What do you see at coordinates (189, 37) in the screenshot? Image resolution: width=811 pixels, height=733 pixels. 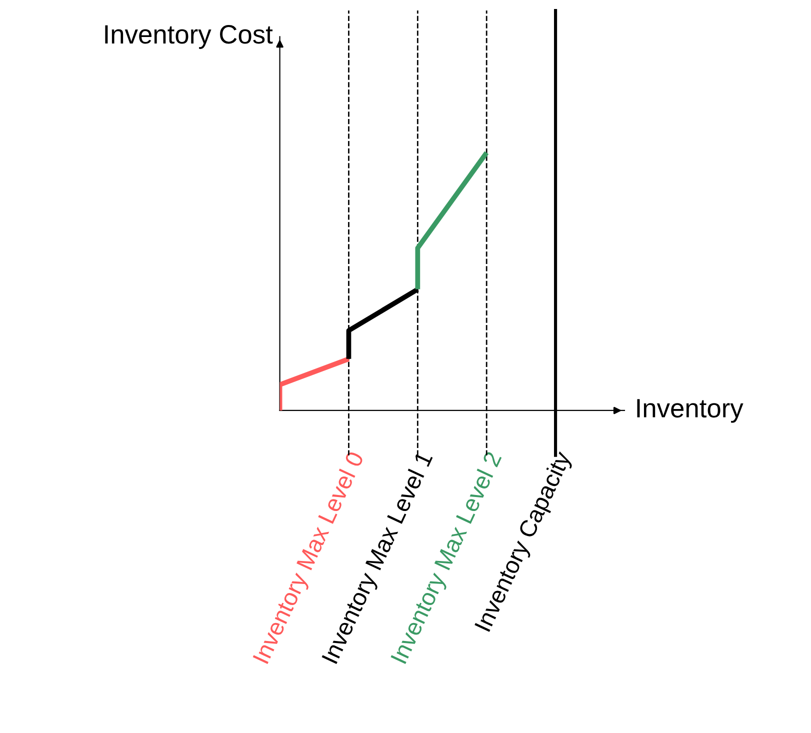 I see `y-axis-title: Inventory Cost` at bounding box center [189, 37].